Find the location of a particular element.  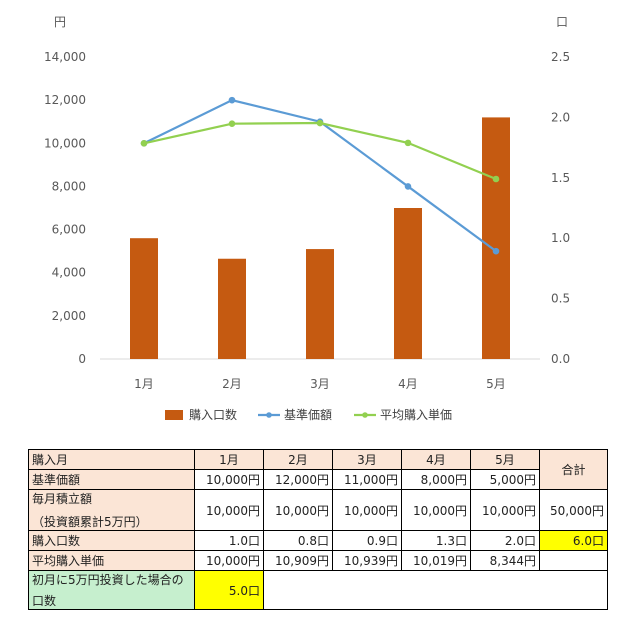

y-axis-left-ticks: 0 2,000 4,000 6,000 8,000 10,000 12,000 14,000 is located at coordinates (65, 208).